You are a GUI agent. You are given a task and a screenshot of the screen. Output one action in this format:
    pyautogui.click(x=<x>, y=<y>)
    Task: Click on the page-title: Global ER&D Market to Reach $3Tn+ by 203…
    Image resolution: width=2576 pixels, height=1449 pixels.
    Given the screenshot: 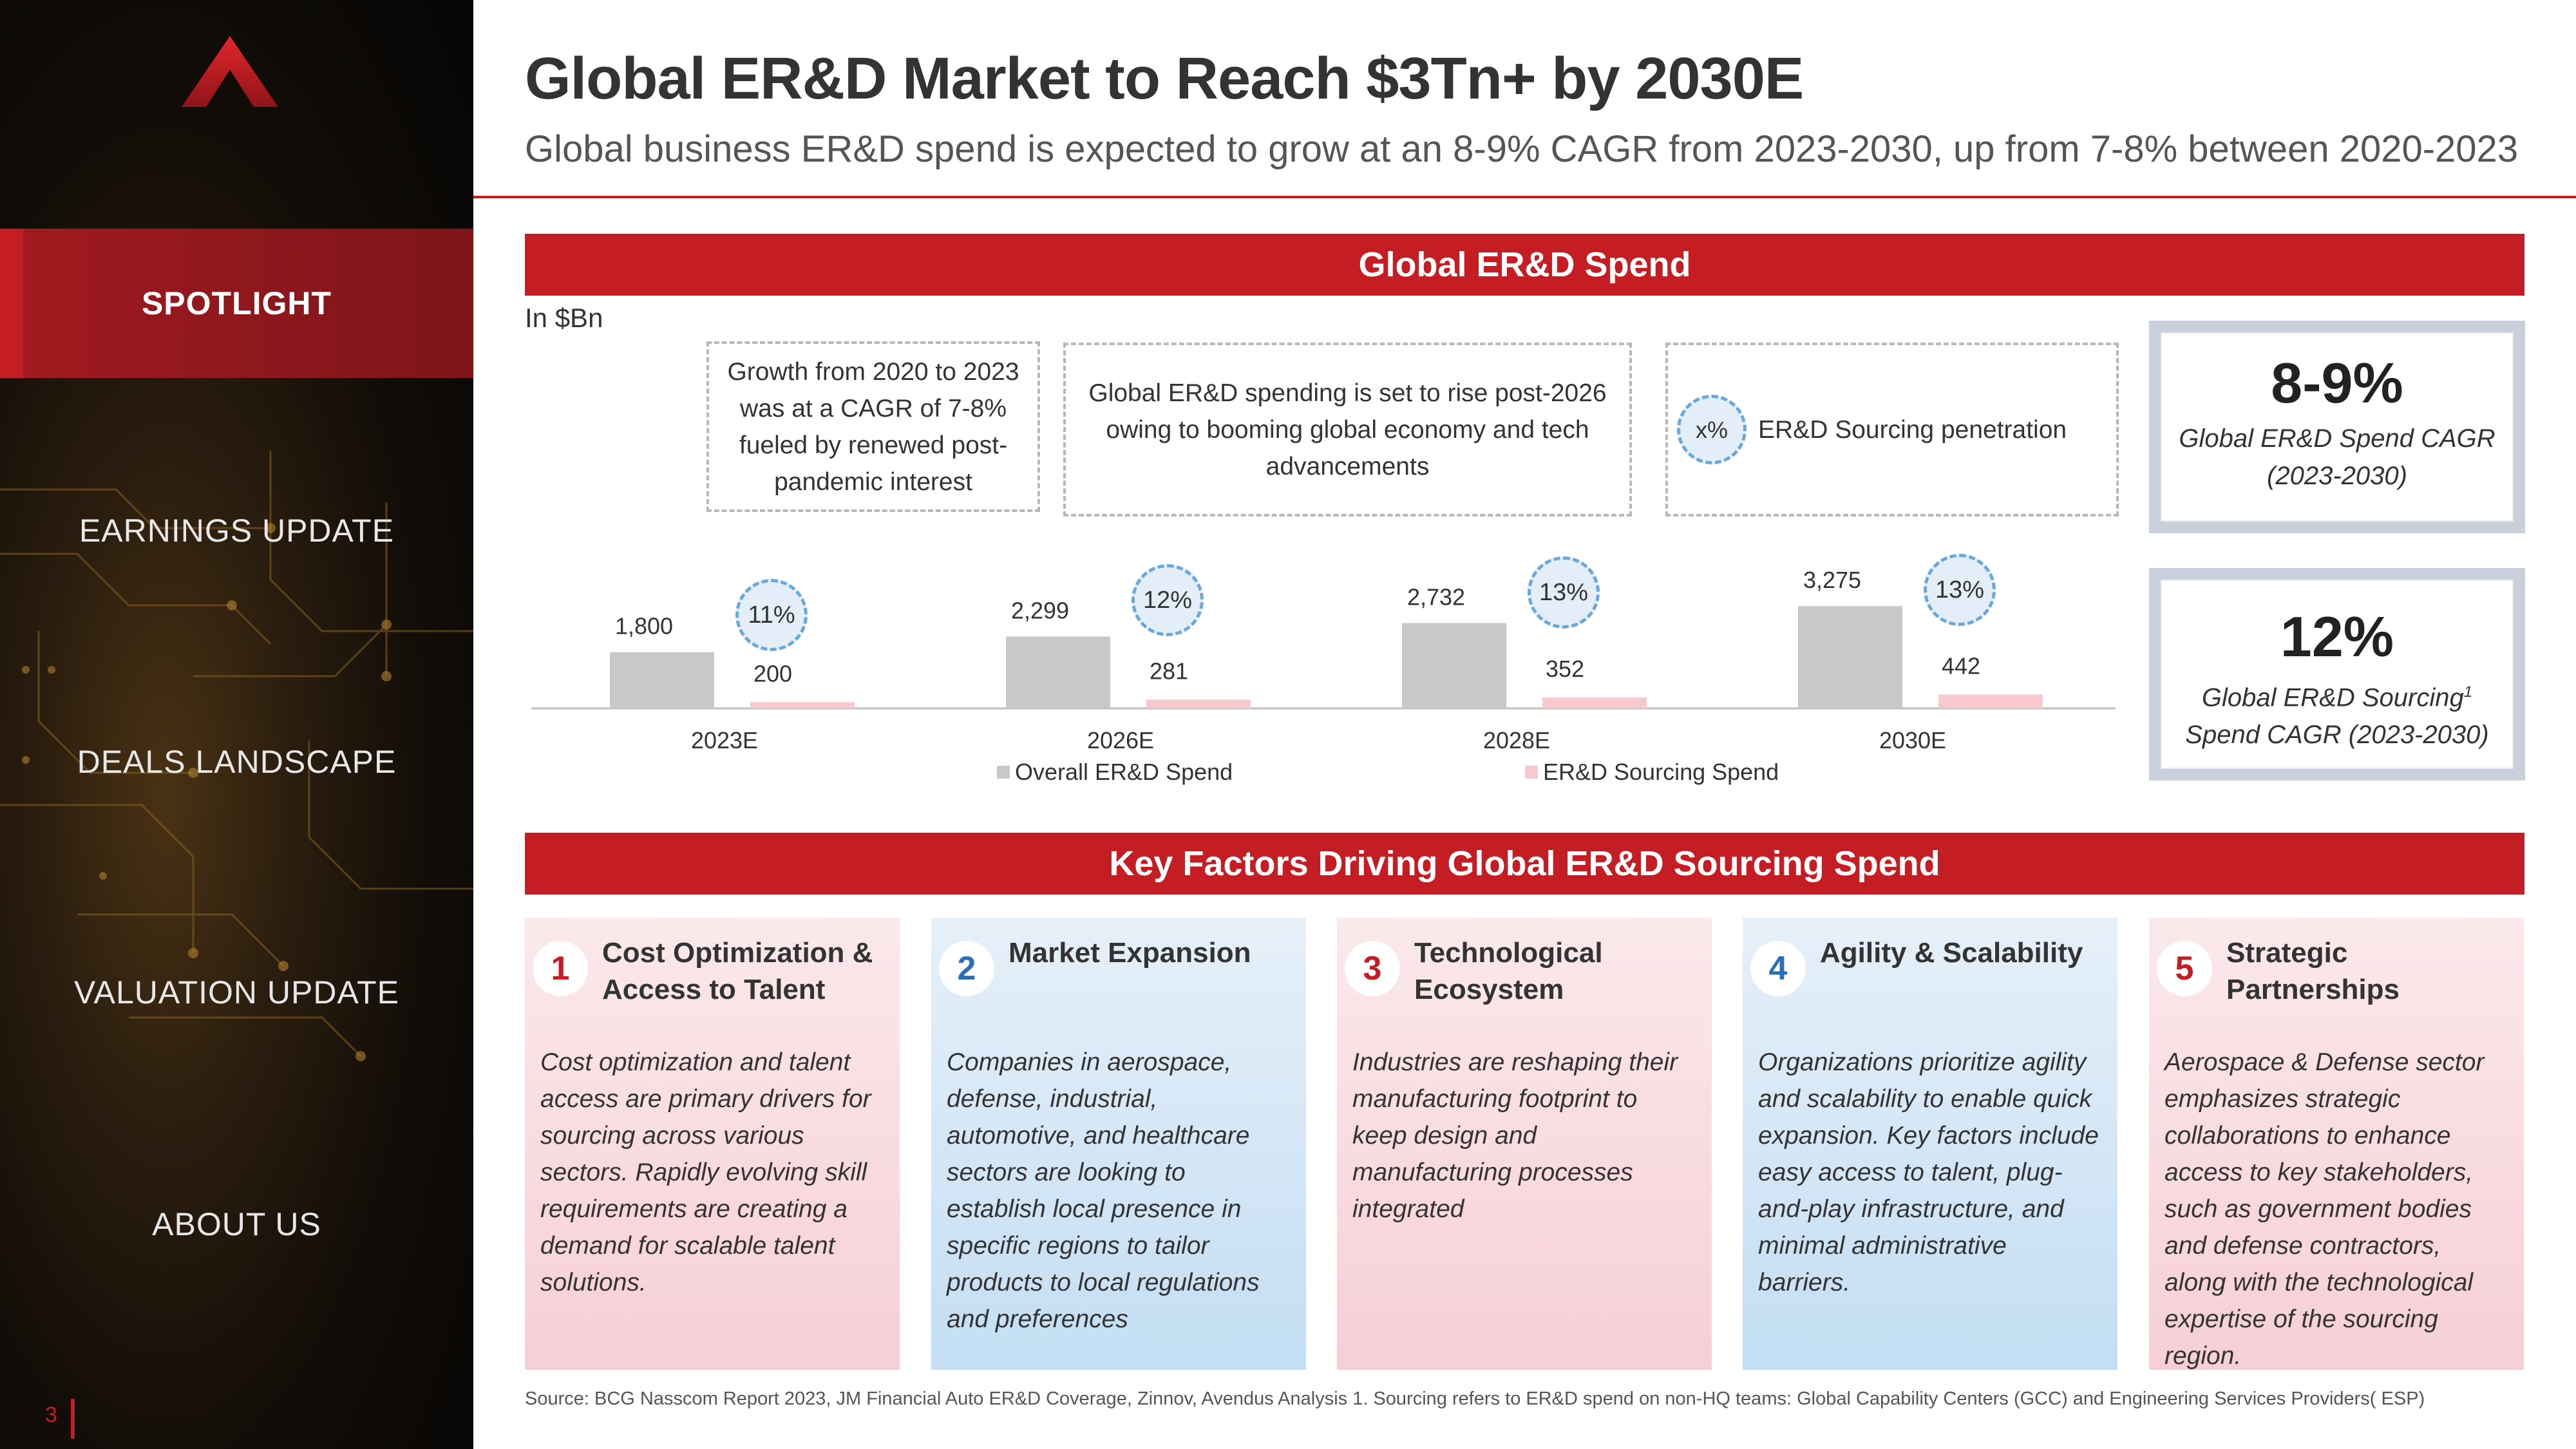 What is the action you would take?
    pyautogui.click(x=1164, y=78)
    